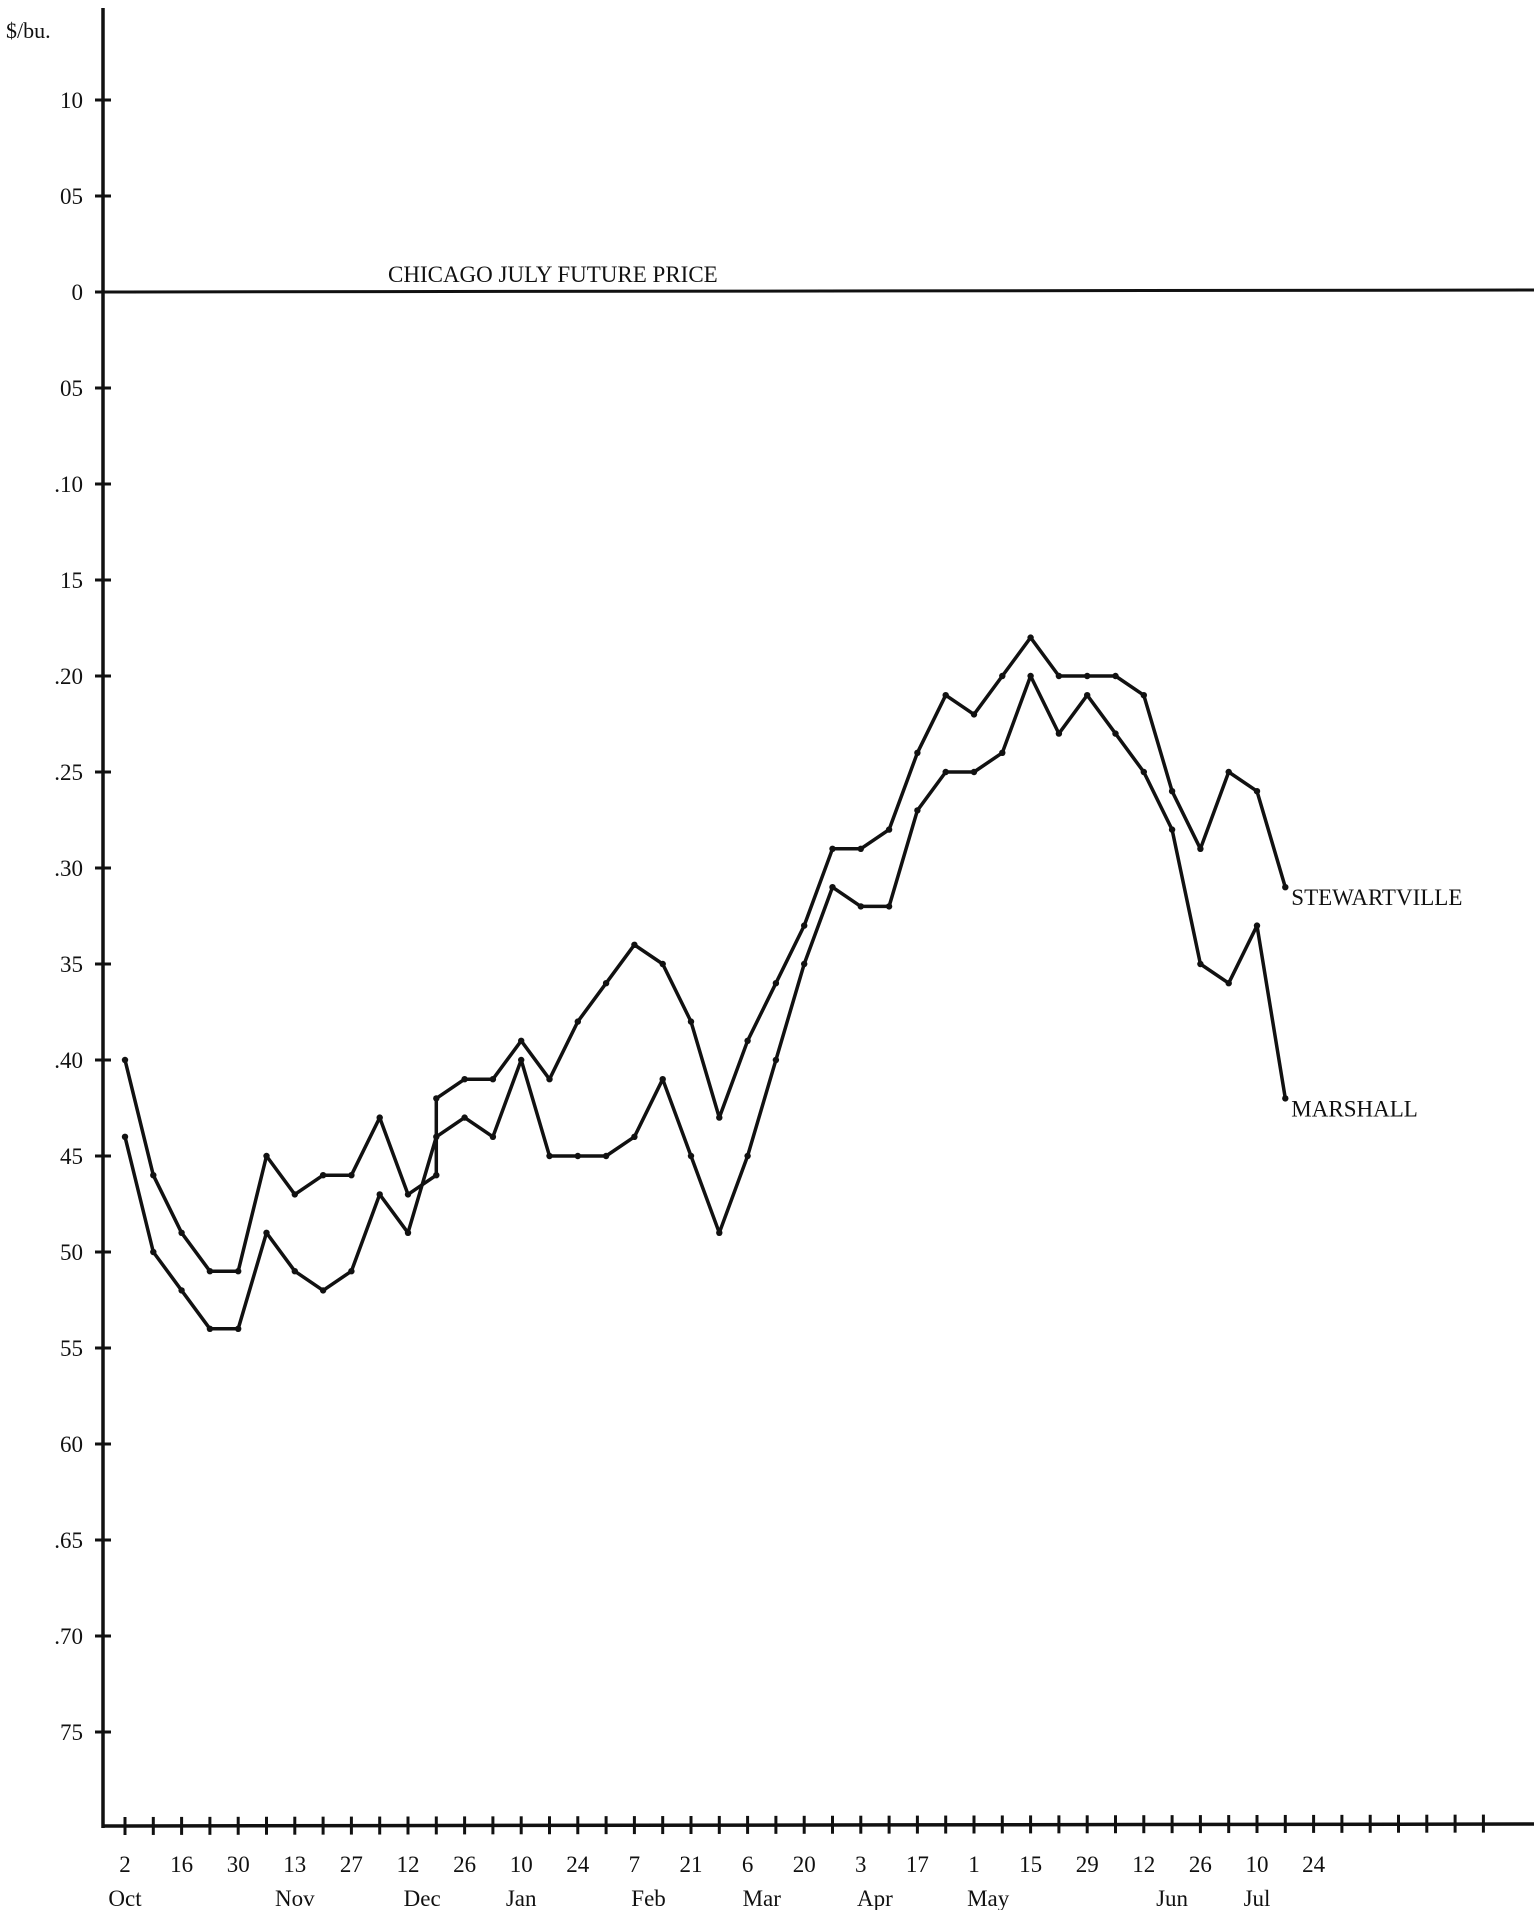 This screenshot has width=1534, height=1910. What do you see at coordinates (1030, 1864) in the screenshot?
I see `x-tick-label: 15` at bounding box center [1030, 1864].